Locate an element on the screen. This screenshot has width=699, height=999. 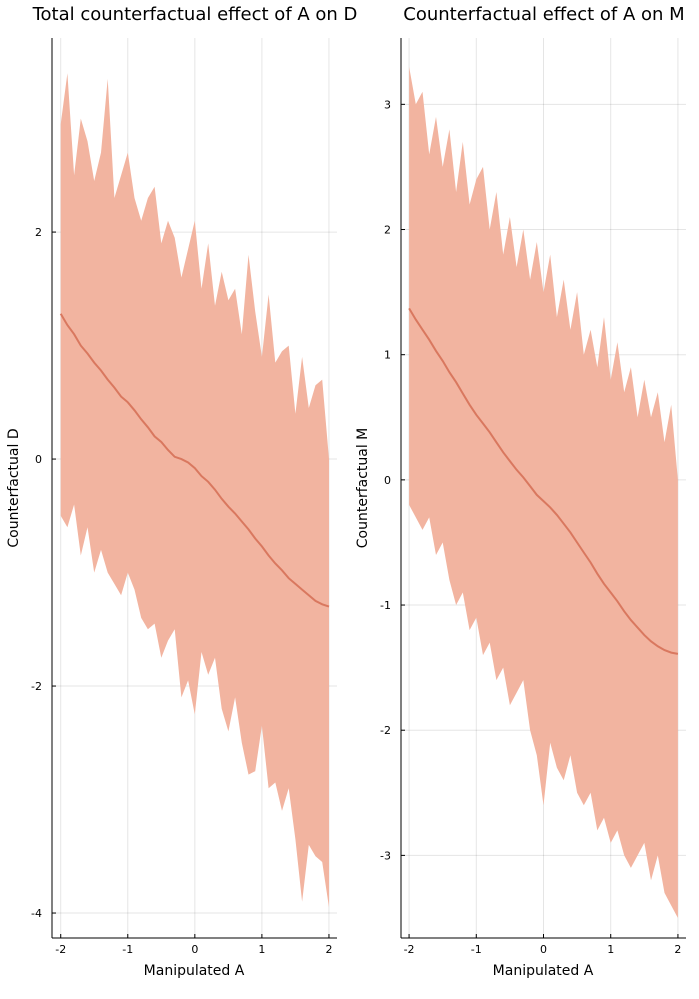
y-axis-ticks: -3 -2 -1 0 1 2 3 is located at coordinates (392, 480).